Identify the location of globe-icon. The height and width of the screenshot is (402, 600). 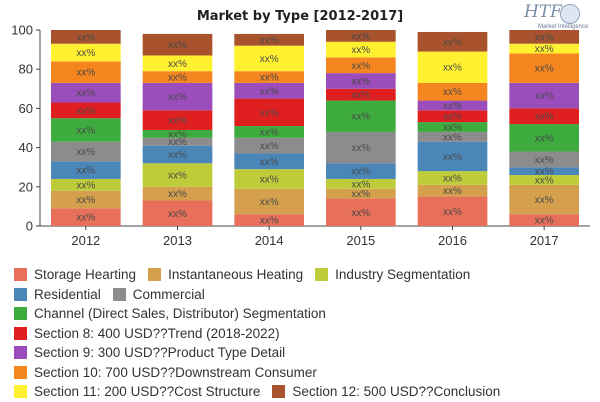
(570, 14).